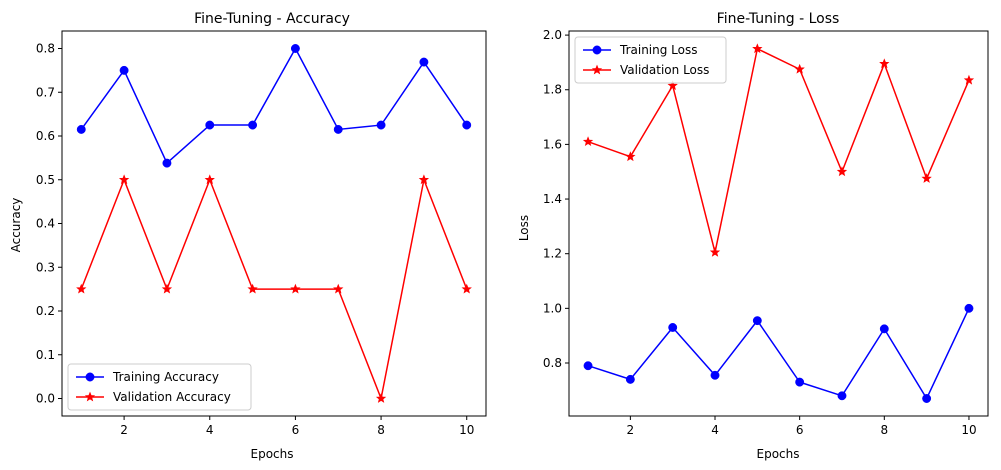 The image size is (1001, 470). I want to click on y-tick-label: 1.2, so click(552, 254).